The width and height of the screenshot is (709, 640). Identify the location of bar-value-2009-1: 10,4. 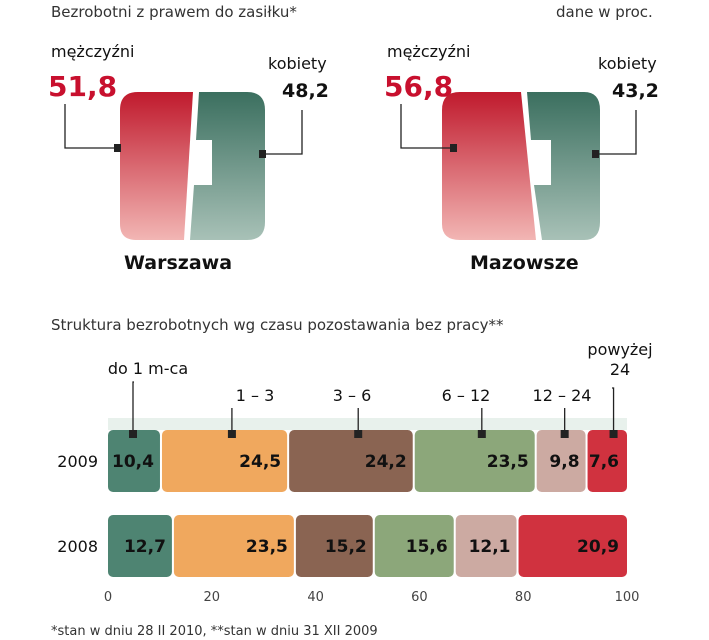
(133, 462).